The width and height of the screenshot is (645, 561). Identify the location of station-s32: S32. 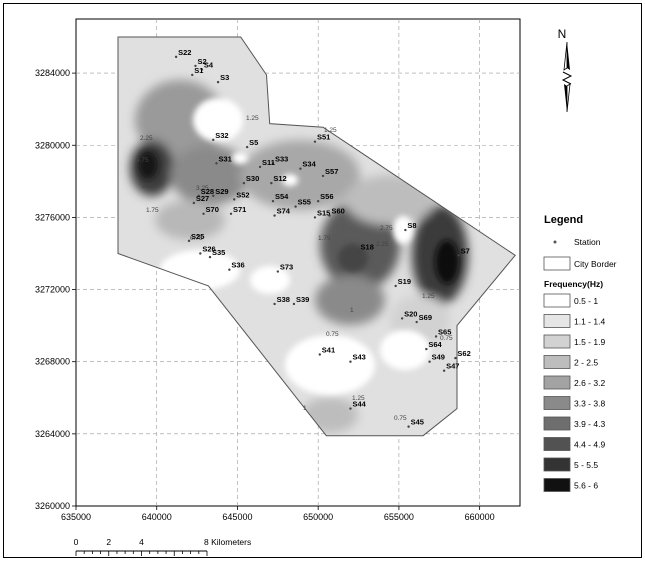
(220, 136).